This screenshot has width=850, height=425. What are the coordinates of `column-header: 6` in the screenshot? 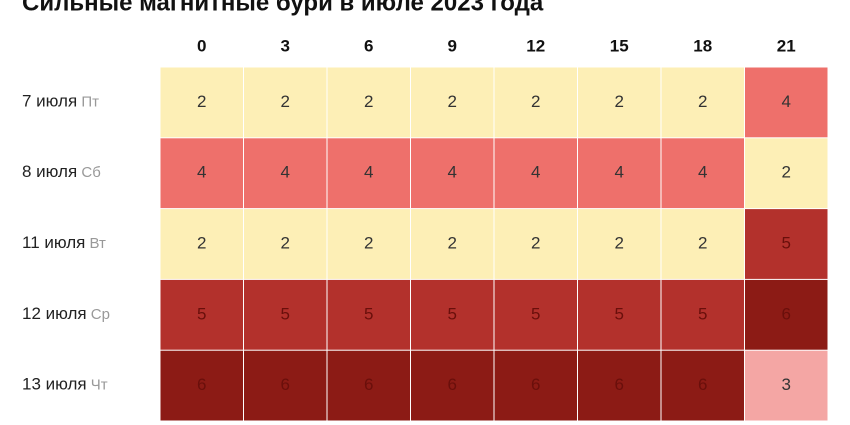 It's located at (368, 45).